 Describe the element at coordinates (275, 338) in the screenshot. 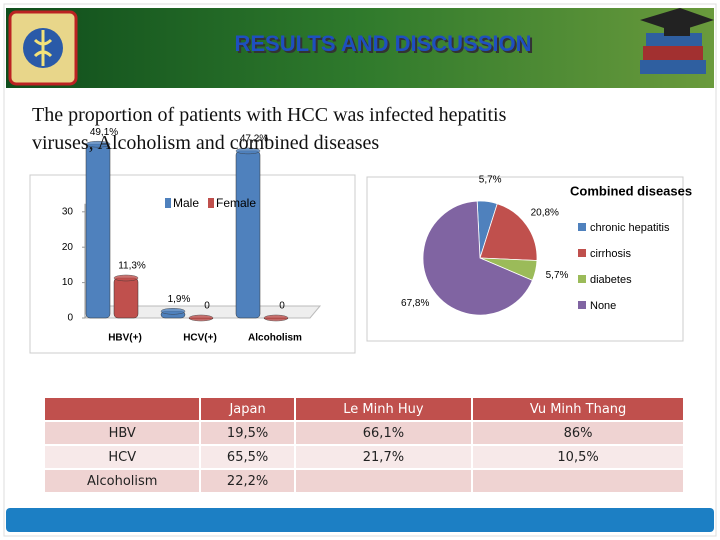

I see `x-tick-label: Alcoholism` at that location.